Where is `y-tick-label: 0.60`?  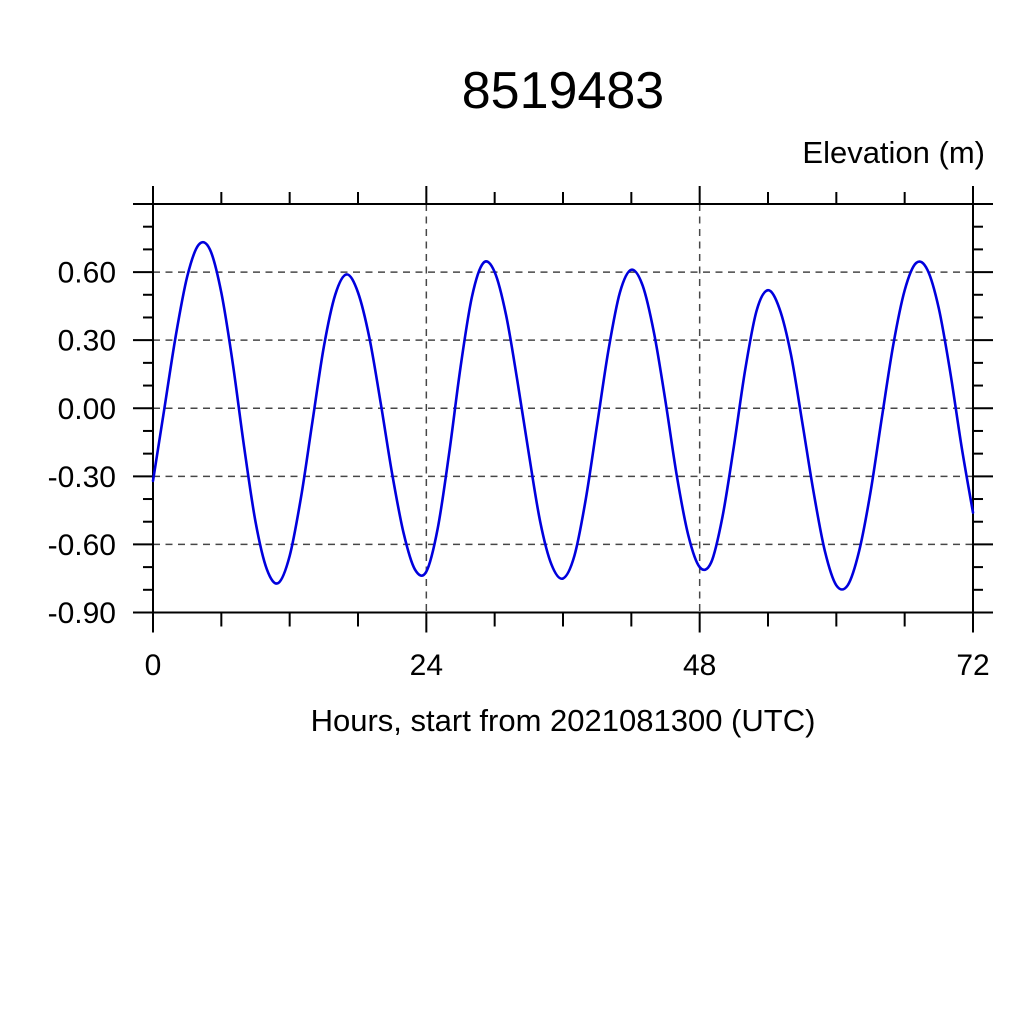
y-tick-label: 0.60 is located at coordinates (87, 273).